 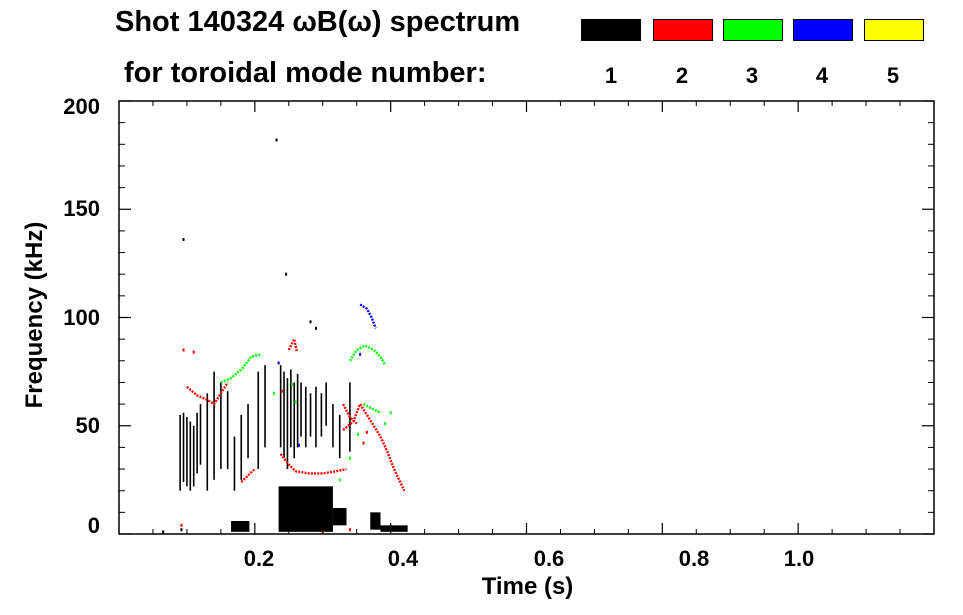 I want to click on legend-mode-1-label: 1, so click(x=611, y=75).